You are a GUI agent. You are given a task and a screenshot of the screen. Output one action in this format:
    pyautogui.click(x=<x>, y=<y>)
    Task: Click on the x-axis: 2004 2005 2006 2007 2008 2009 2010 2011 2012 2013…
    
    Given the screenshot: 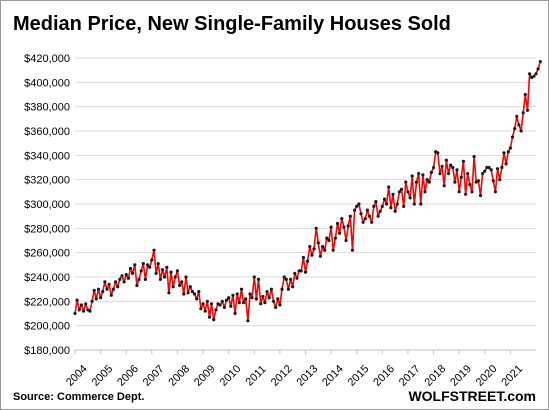 What is the action you would take?
    pyautogui.click(x=300, y=369)
    